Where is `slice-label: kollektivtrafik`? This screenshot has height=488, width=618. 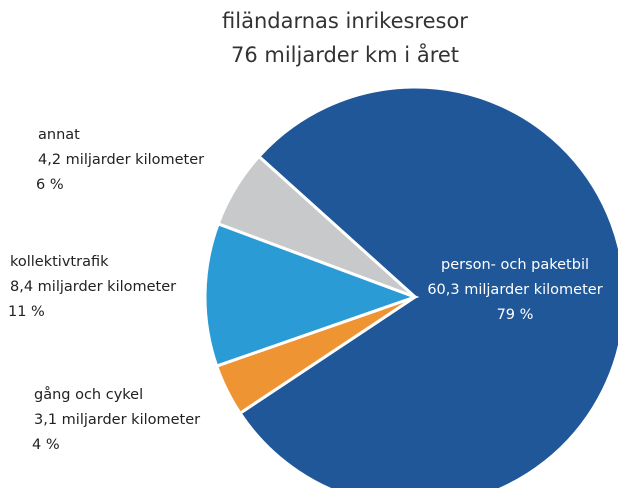
slice-label: kollektivtrafik is located at coordinates (59, 262).